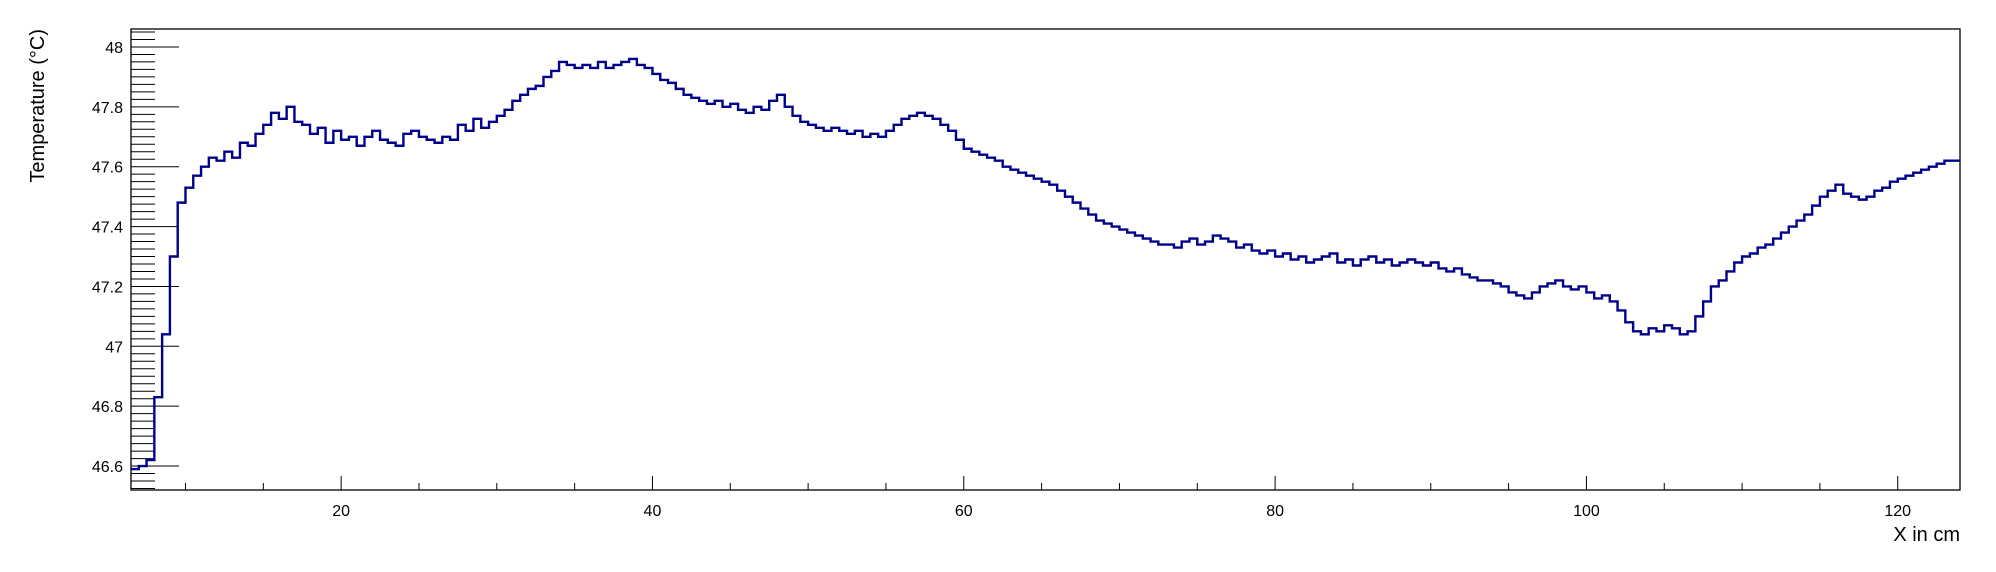 Image resolution: width=1996 pixels, height=572 pixels. What do you see at coordinates (114, 347) in the screenshot?
I see `y-tick-label: 47` at bounding box center [114, 347].